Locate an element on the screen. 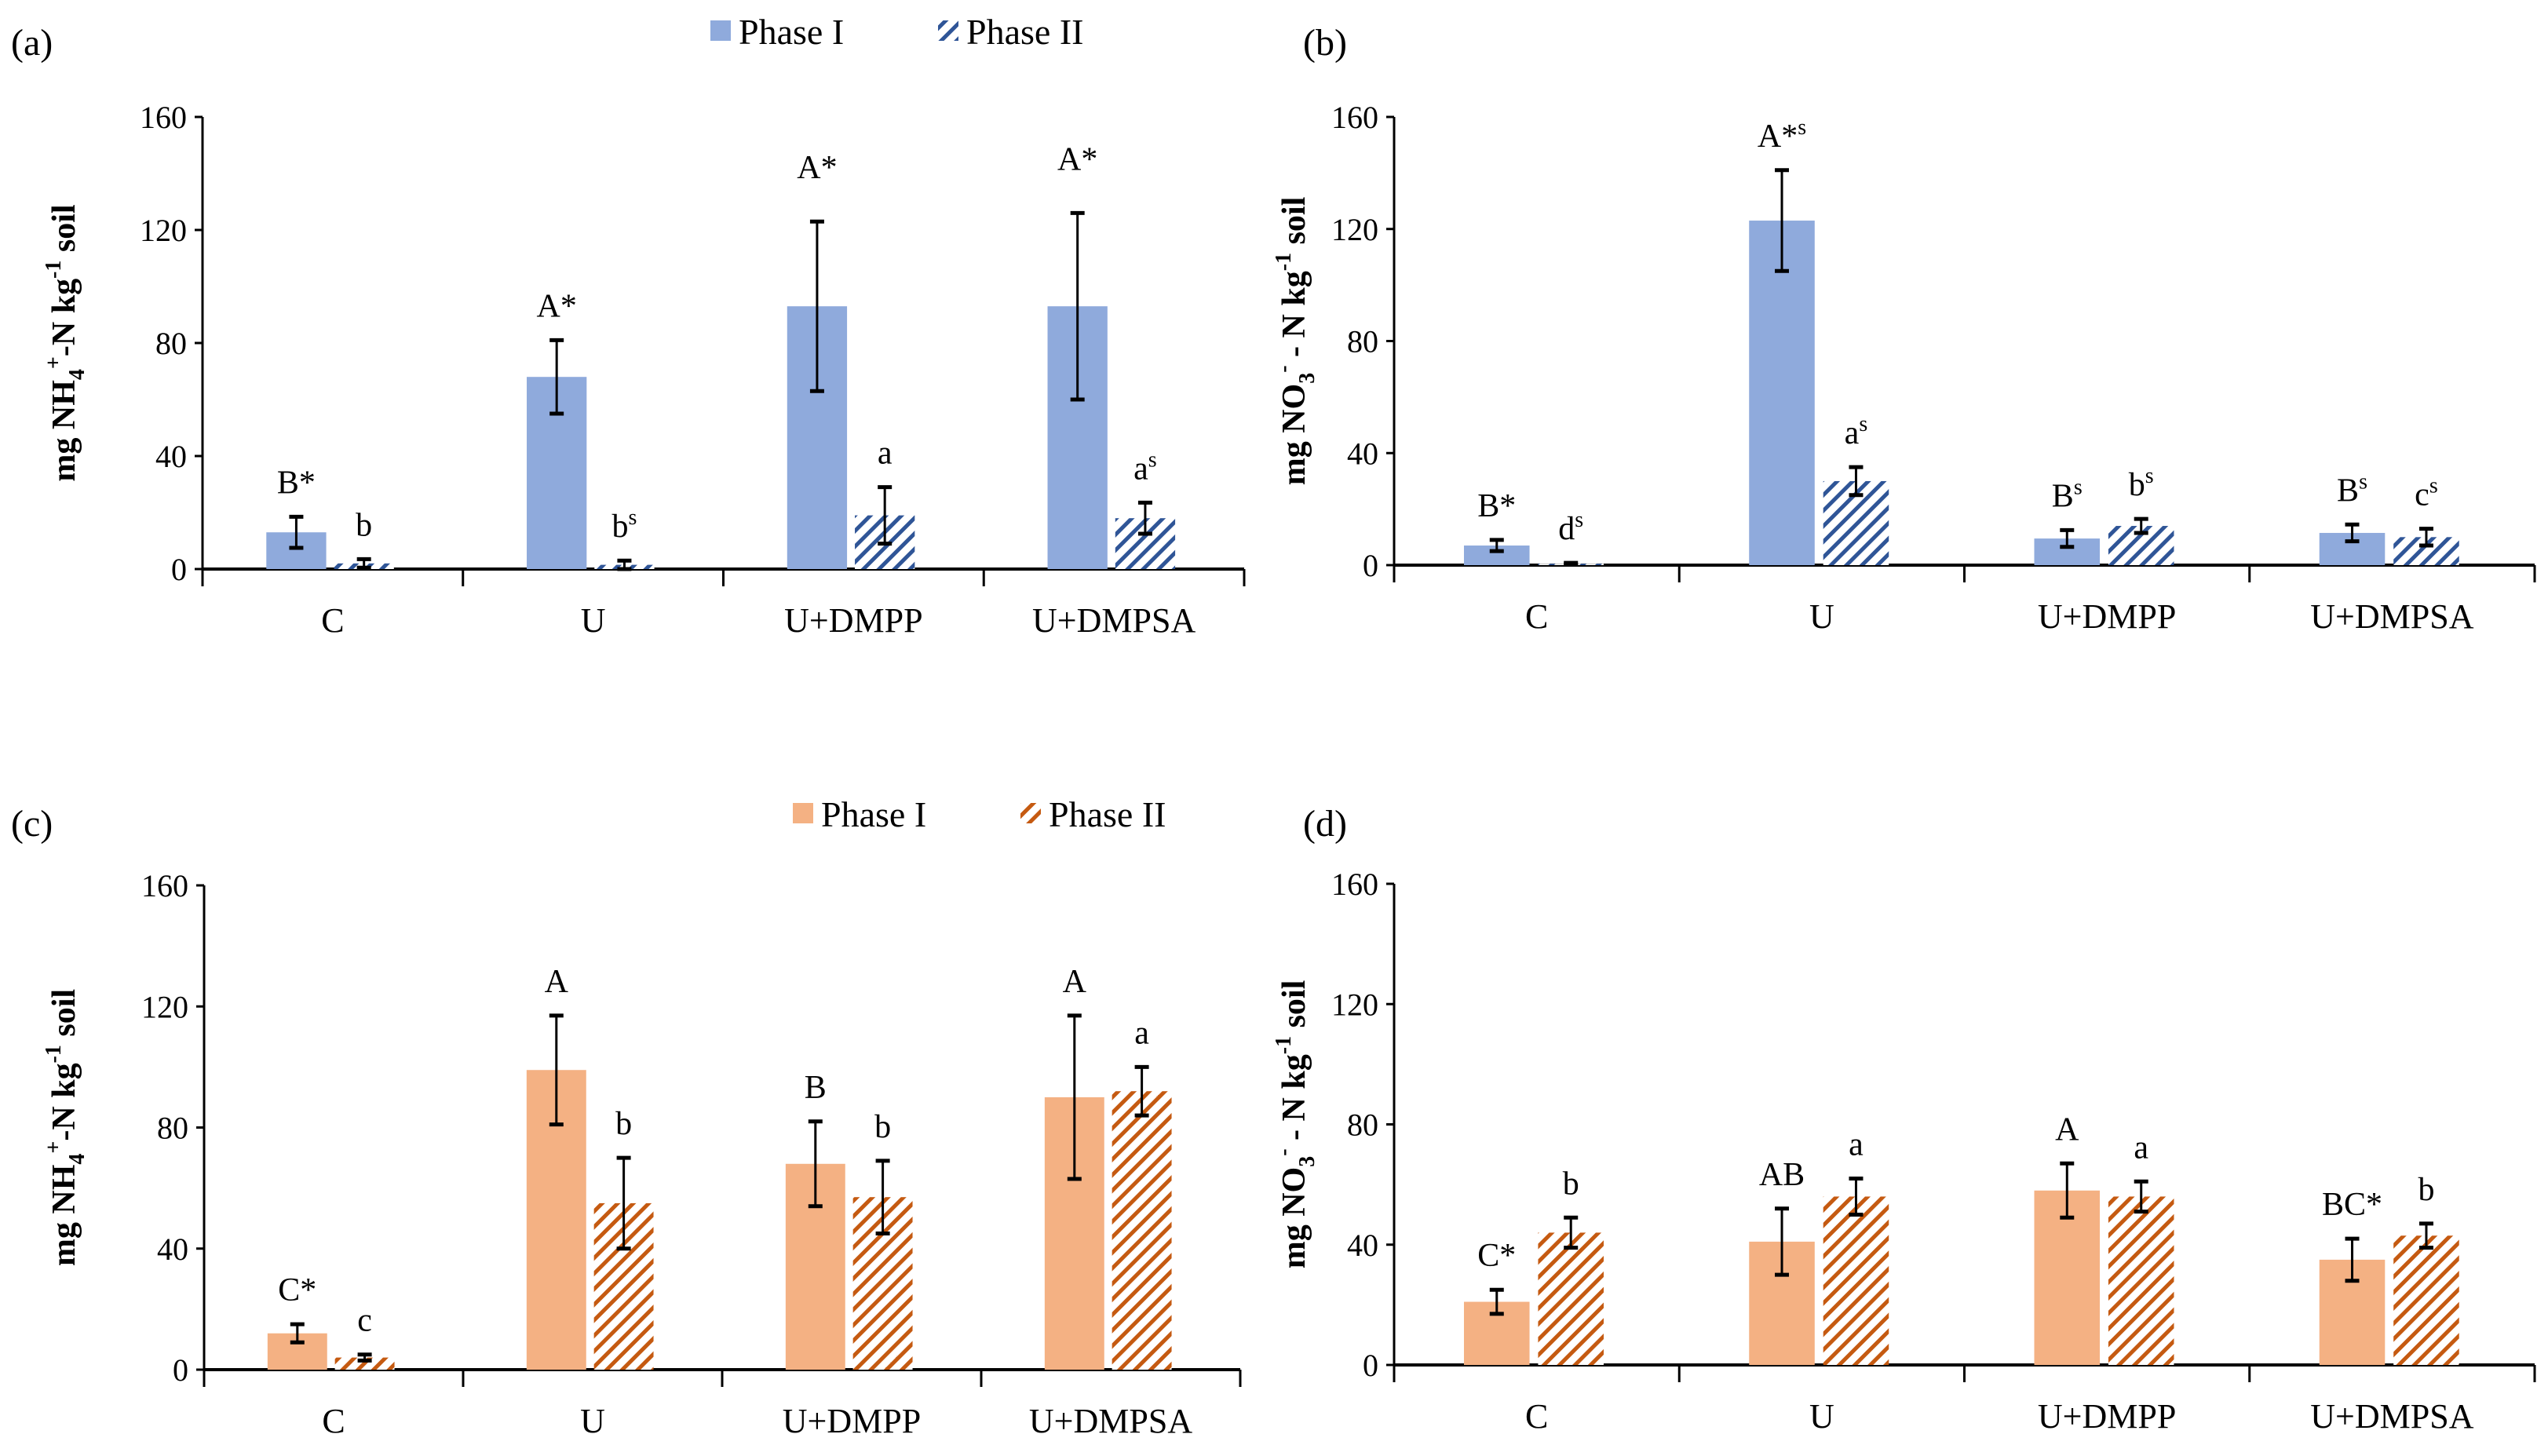  x-tick-label: U+DMPP is located at coordinates (2107, 616).